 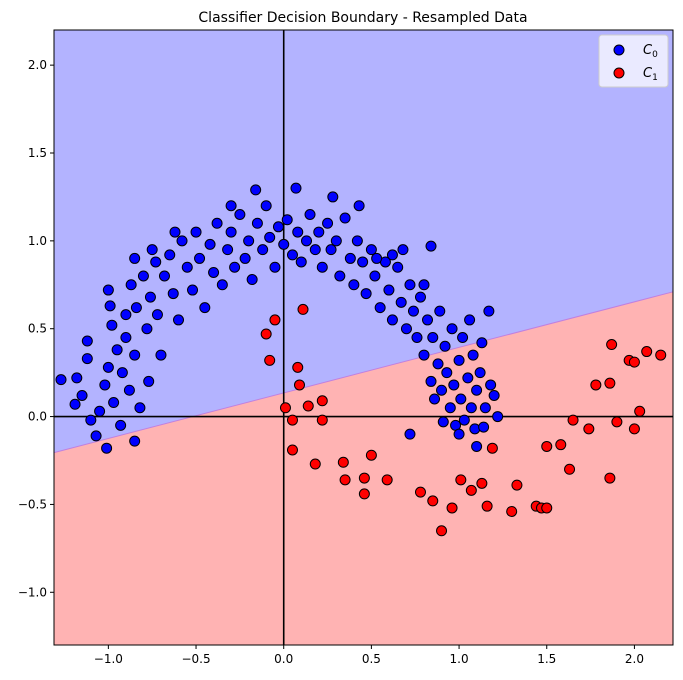 What do you see at coordinates (619, 50) in the screenshot?
I see `legend-marker-c0` at bounding box center [619, 50].